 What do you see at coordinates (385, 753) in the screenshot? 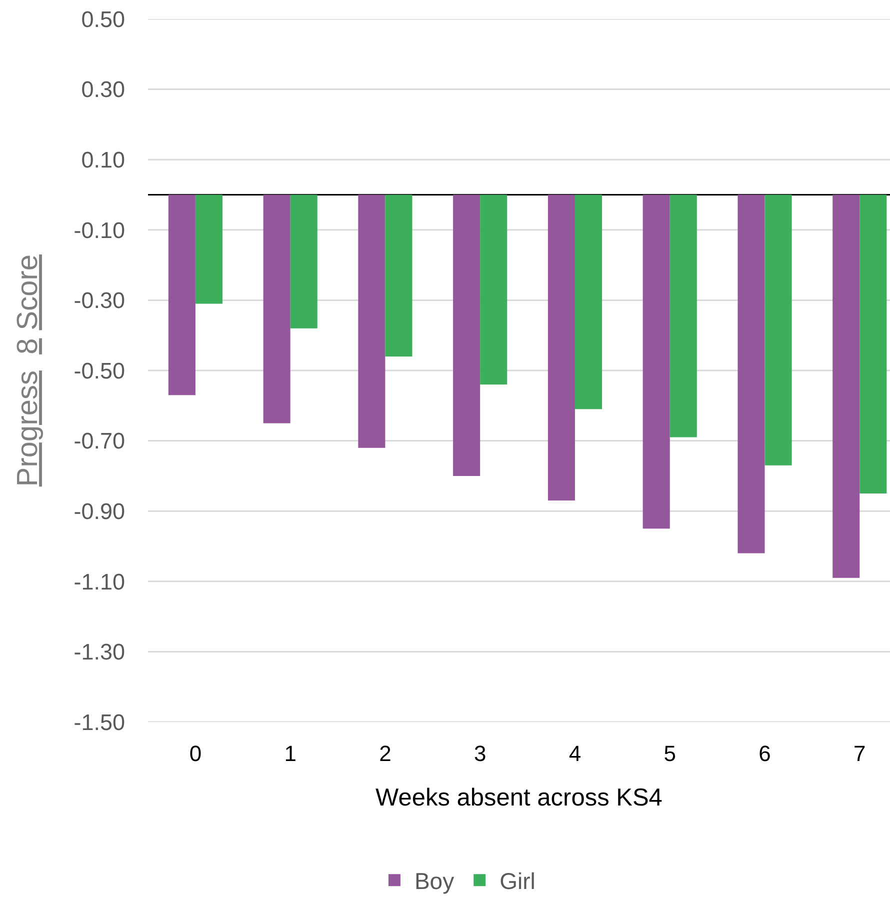
I see `x-tick-label: 2` at bounding box center [385, 753].